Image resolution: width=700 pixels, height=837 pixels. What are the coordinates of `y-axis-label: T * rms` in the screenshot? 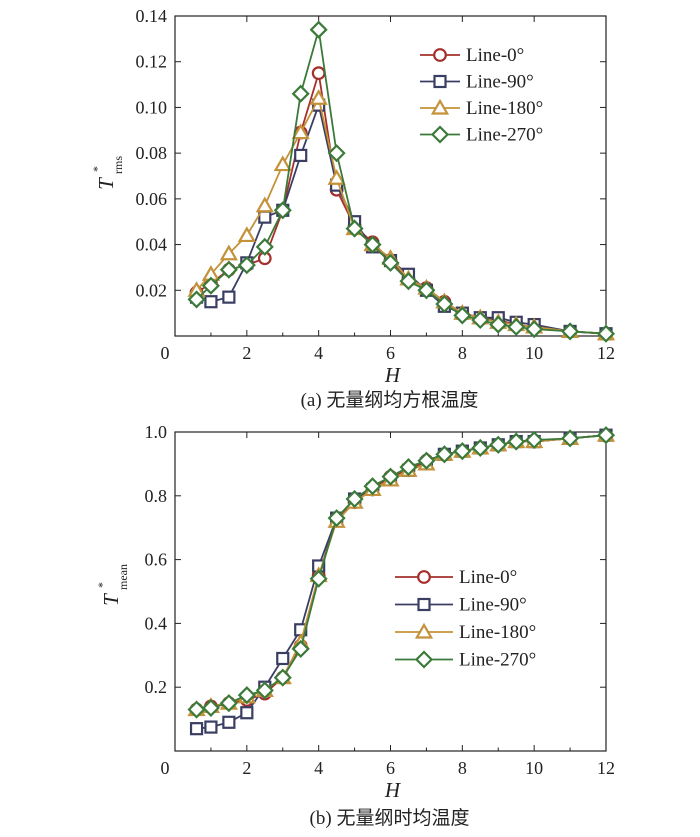 It's located at (107, 173).